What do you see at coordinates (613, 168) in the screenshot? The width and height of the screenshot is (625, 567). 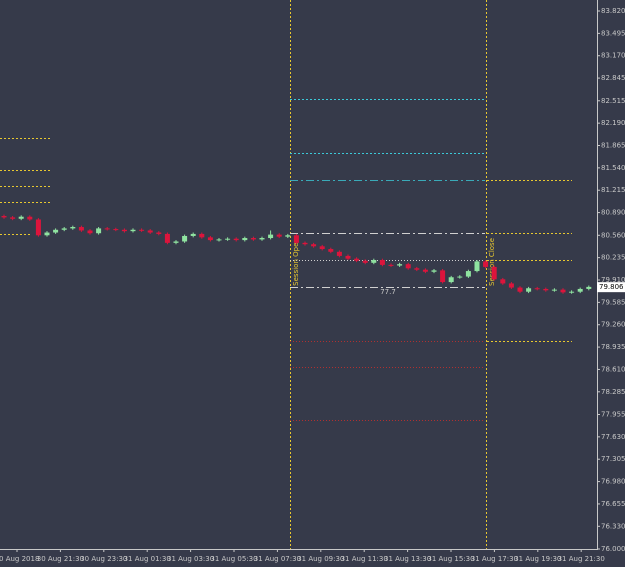 I see `y-tick-label: 81.540` at bounding box center [613, 168].